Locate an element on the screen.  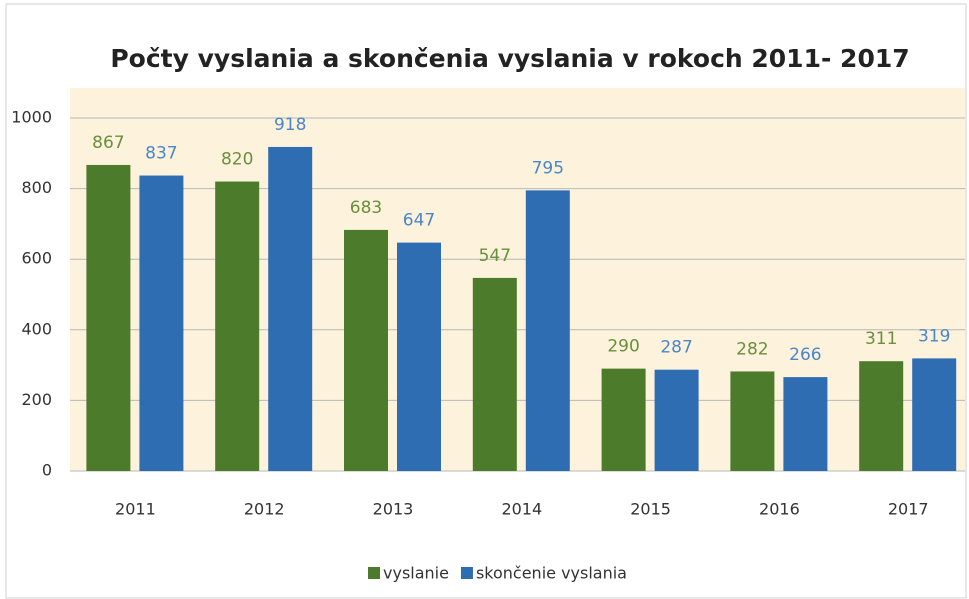
y-tick-label: 800 is located at coordinates (36, 187).